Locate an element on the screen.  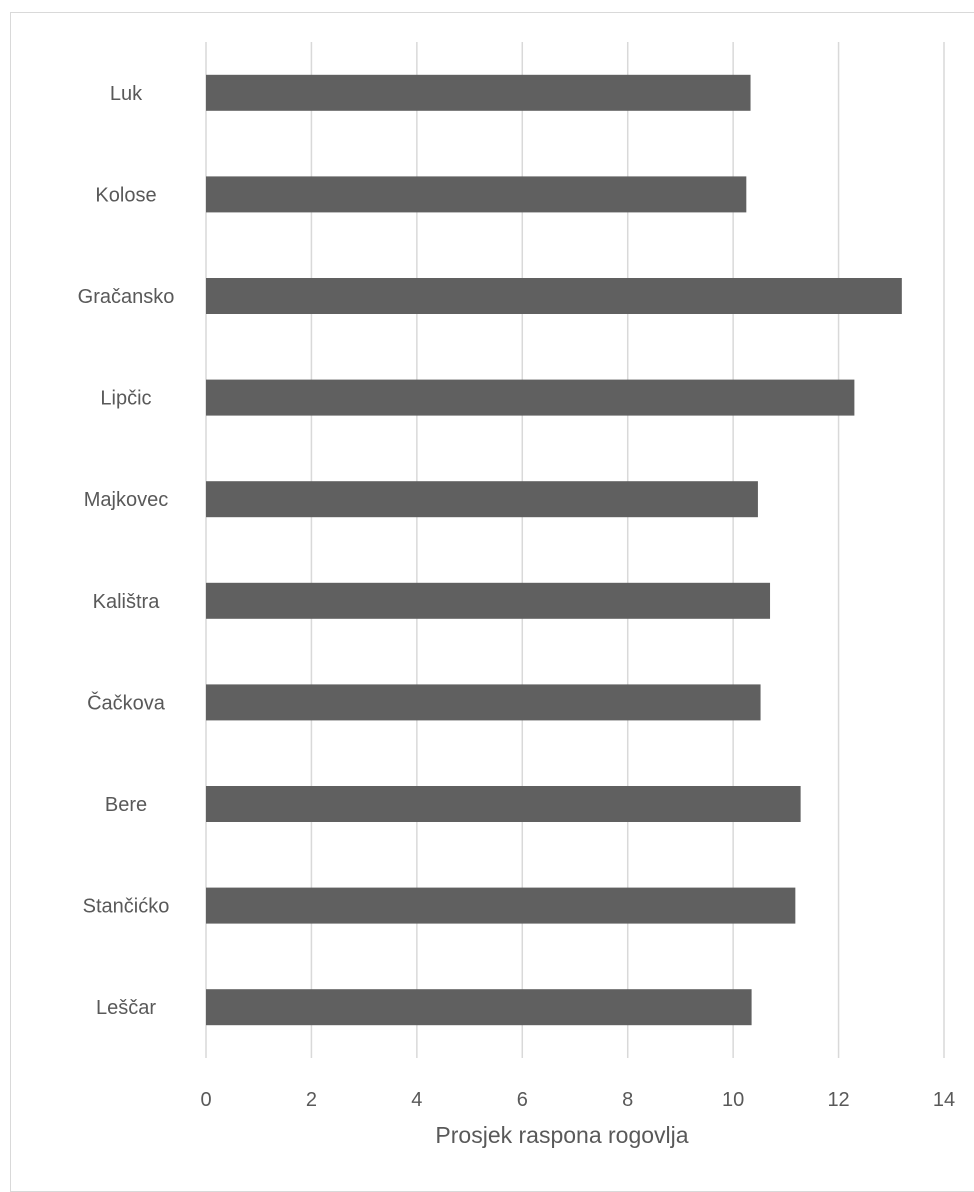
x-tick-label: 4 is located at coordinates (416, 1100).